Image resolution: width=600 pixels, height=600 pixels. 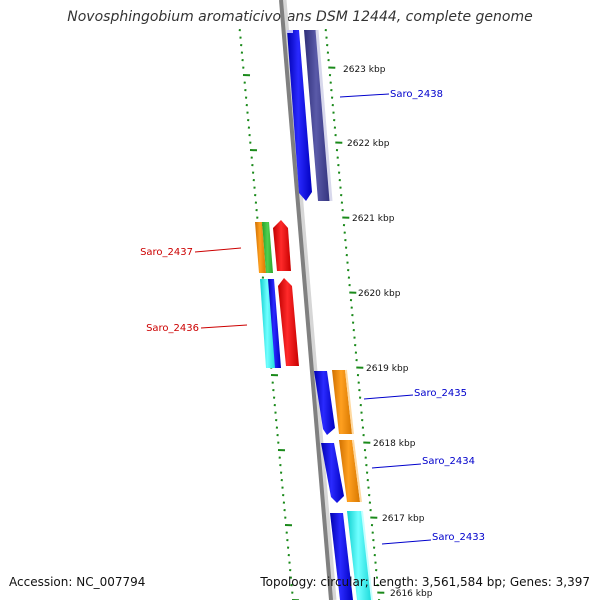 What do you see at coordinates (354, 314) in the screenshot?
I see `ruler-outer` at bounding box center [354, 314].